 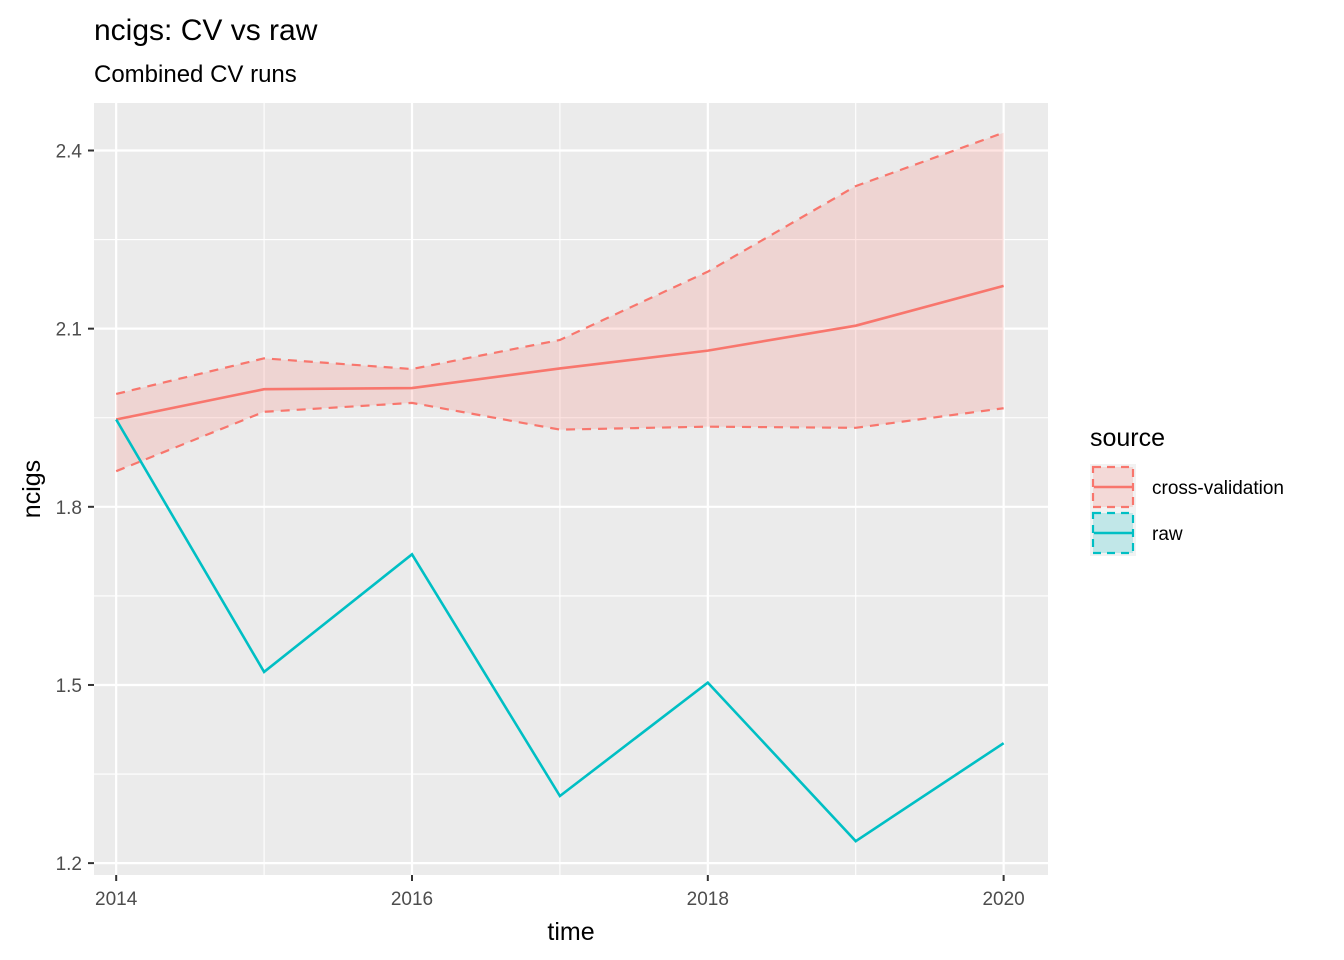 What do you see at coordinates (69, 686) in the screenshot?
I see `y-tick-label: 1.5` at bounding box center [69, 686].